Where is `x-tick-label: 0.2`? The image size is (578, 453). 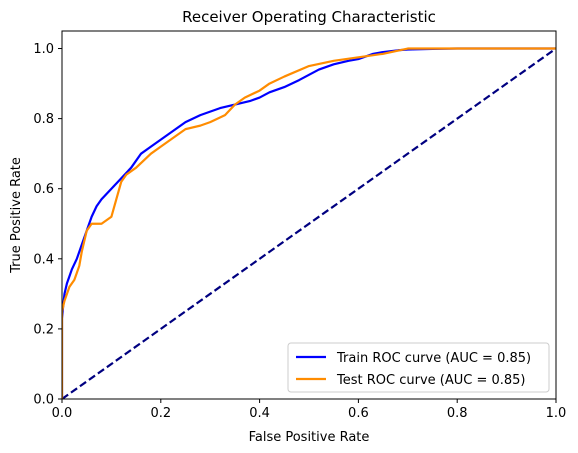 x-tick-label: 0.2 is located at coordinates (160, 413).